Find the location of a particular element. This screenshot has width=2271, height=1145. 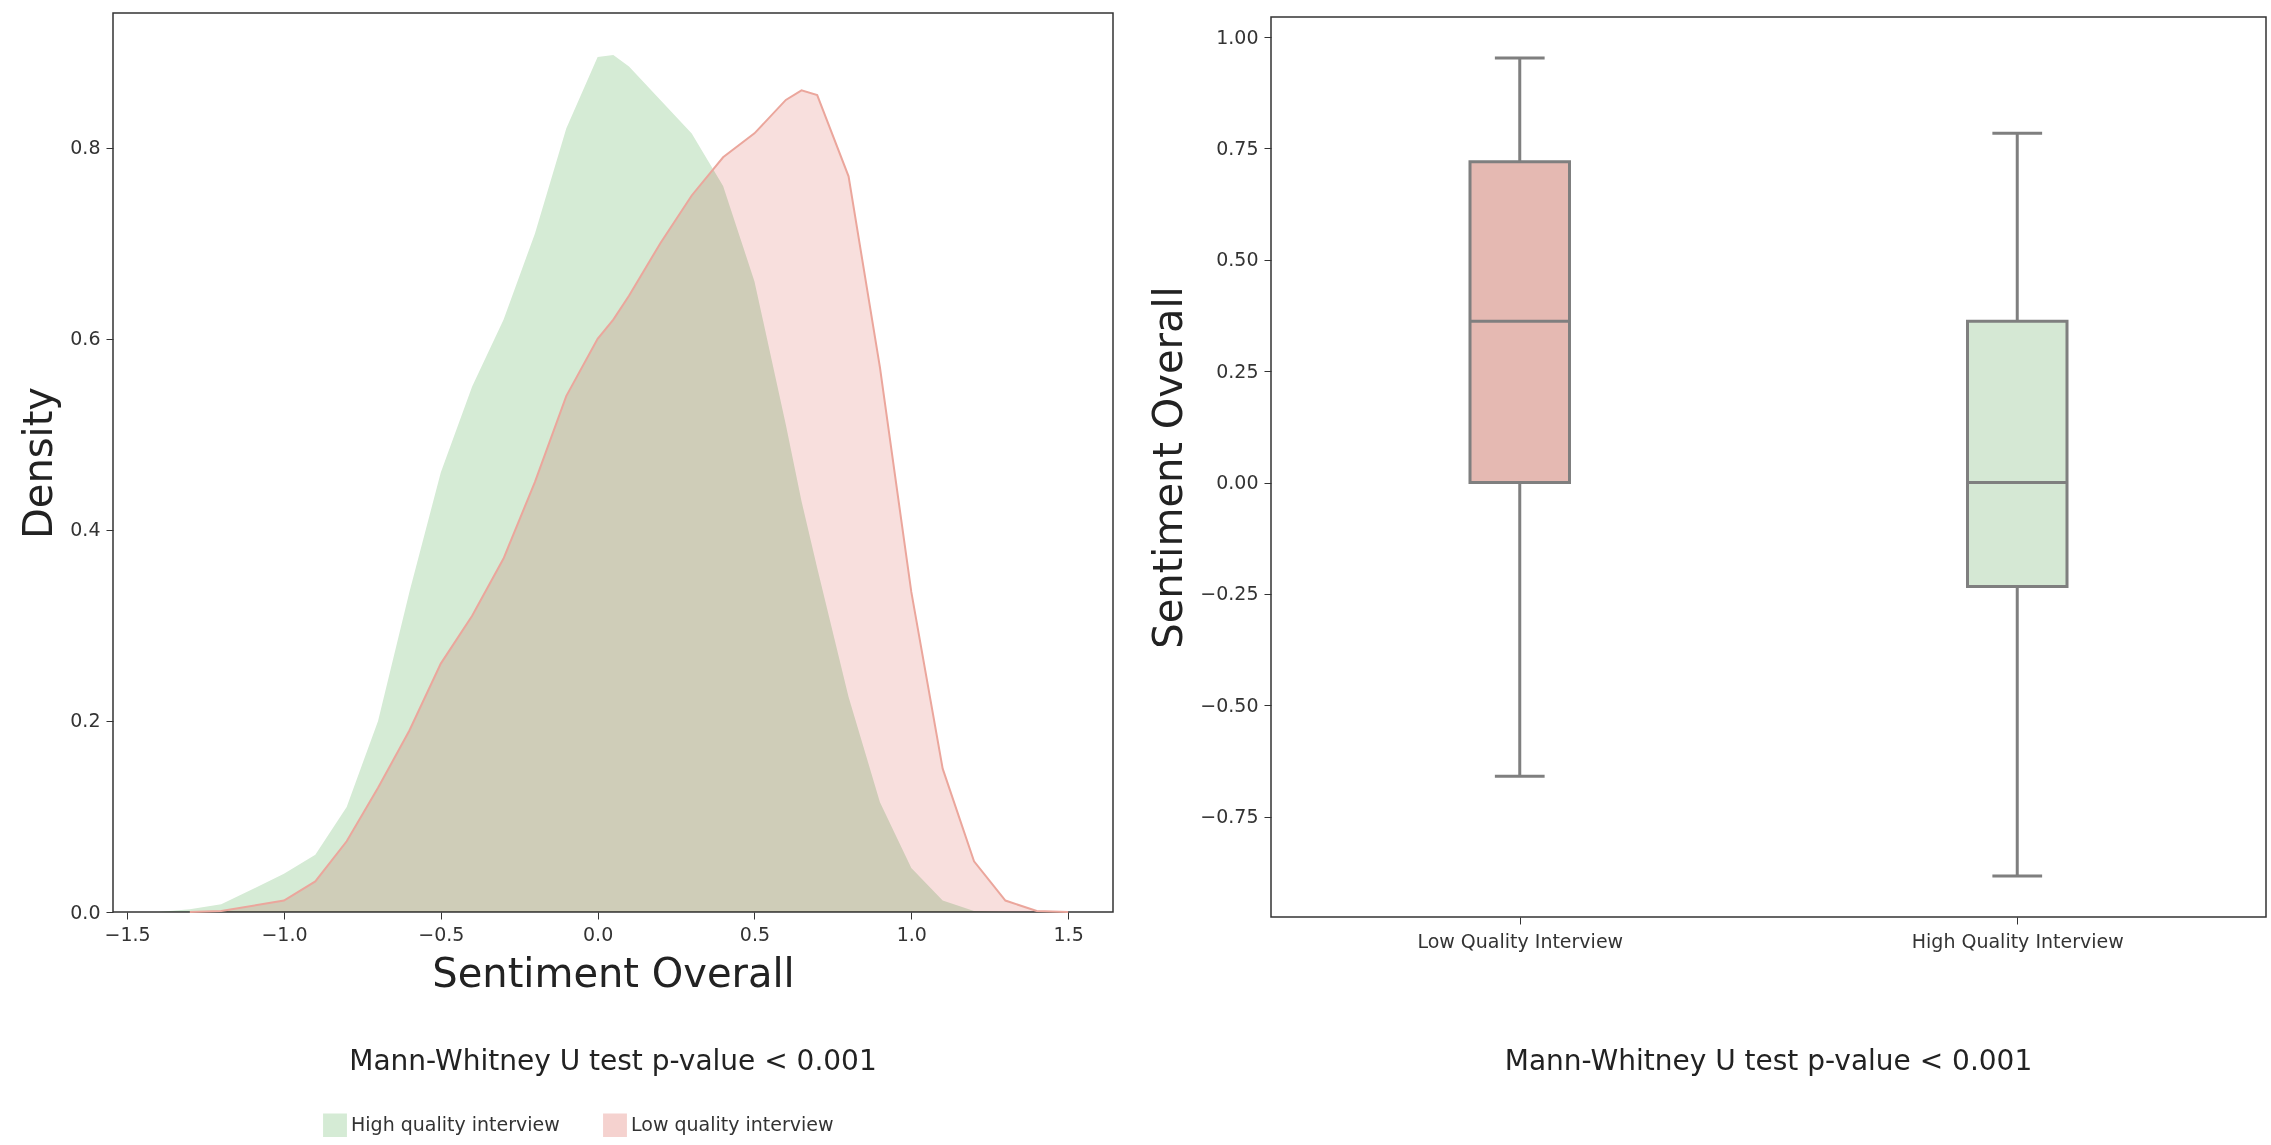

x-tick-label: 0.0 is located at coordinates (598, 933).